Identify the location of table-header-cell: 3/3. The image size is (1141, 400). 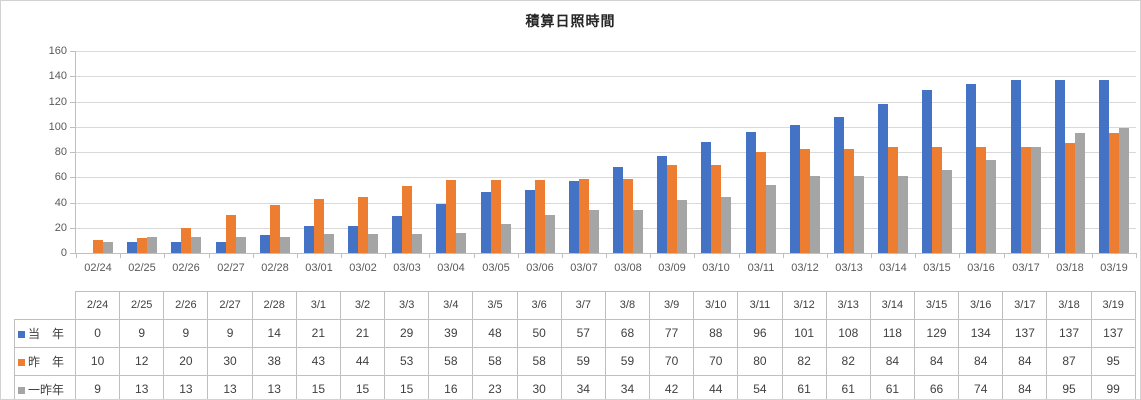
(407, 305).